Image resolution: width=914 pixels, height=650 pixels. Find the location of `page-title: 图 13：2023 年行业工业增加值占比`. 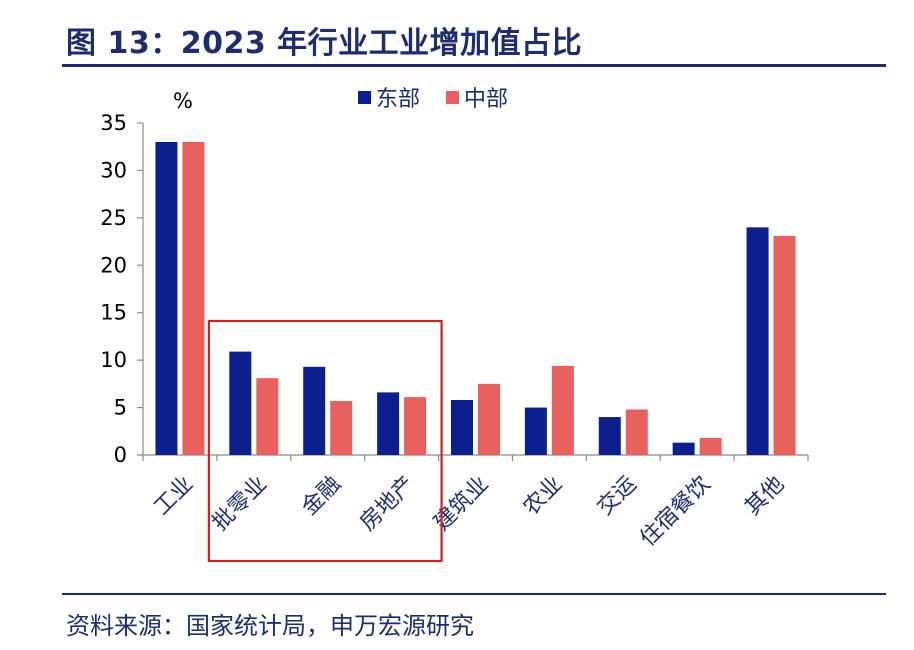

page-title: 图 13：2023 年行业工业增加值占比 is located at coordinates (324, 43).